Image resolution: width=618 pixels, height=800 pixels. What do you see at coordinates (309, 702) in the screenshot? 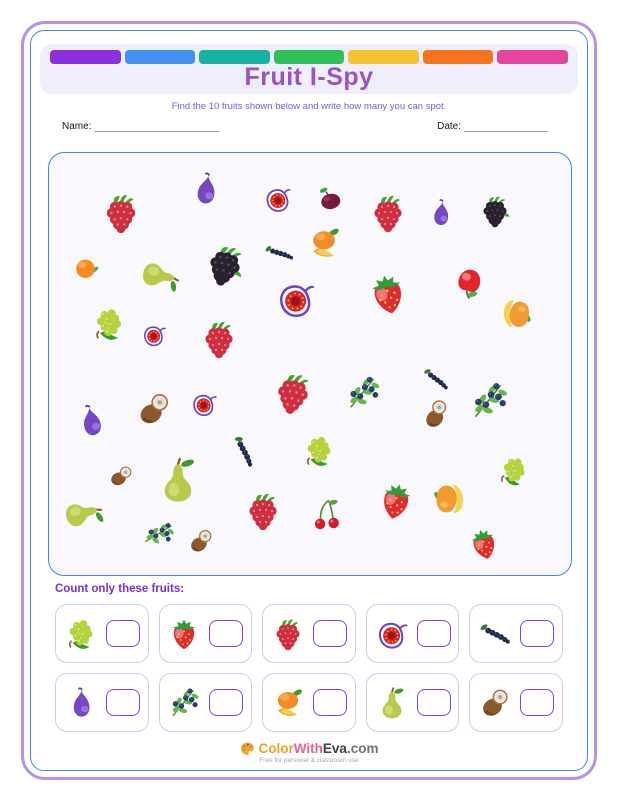
I see `count-card-mango` at bounding box center [309, 702].